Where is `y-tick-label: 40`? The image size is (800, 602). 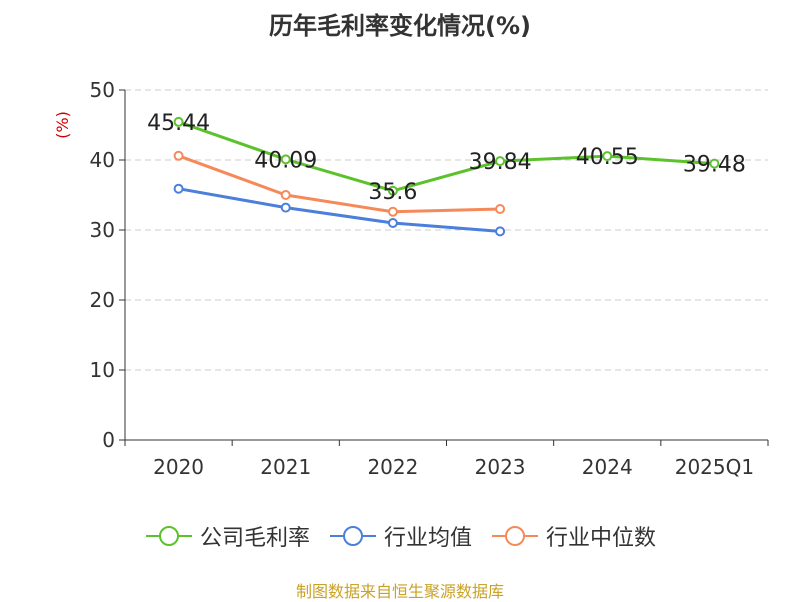 y-tick-label: 40 is located at coordinates (102, 160).